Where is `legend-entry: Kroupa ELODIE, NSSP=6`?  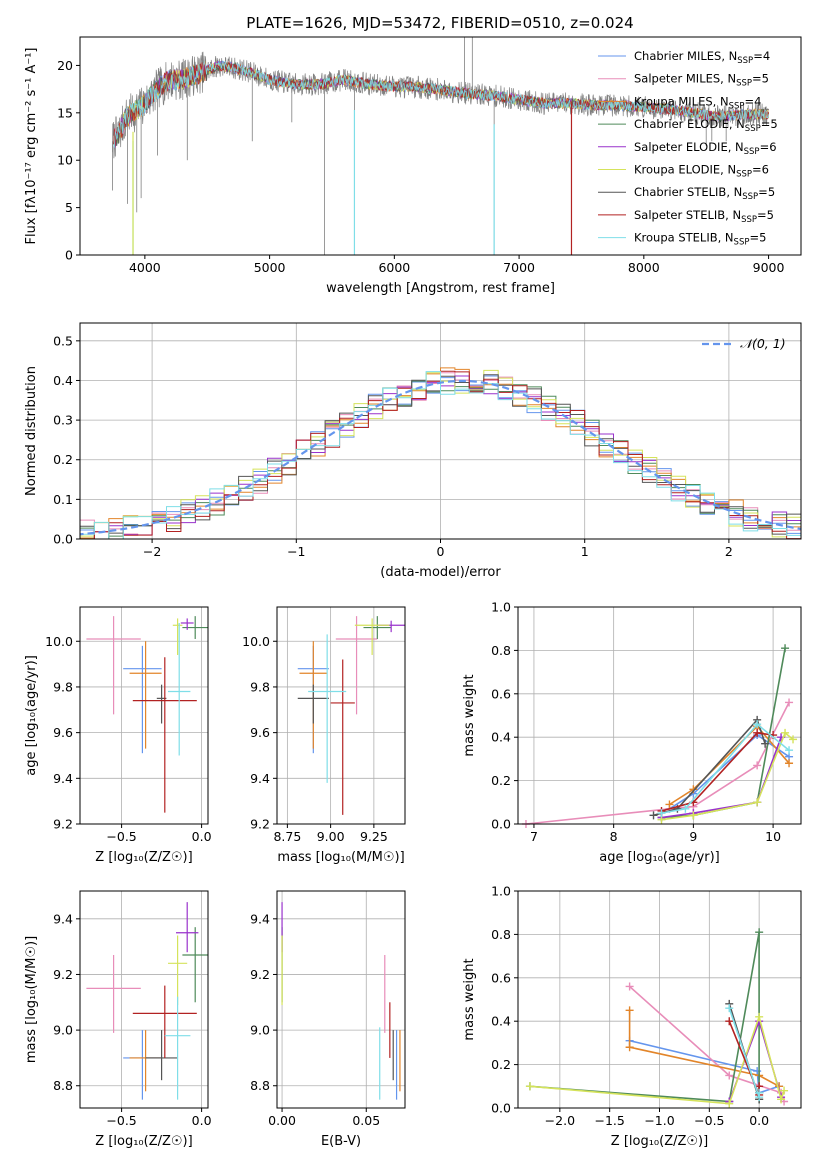
legend-entry: Kroupa ELODIE, NSSP=6 is located at coordinates (701, 171).